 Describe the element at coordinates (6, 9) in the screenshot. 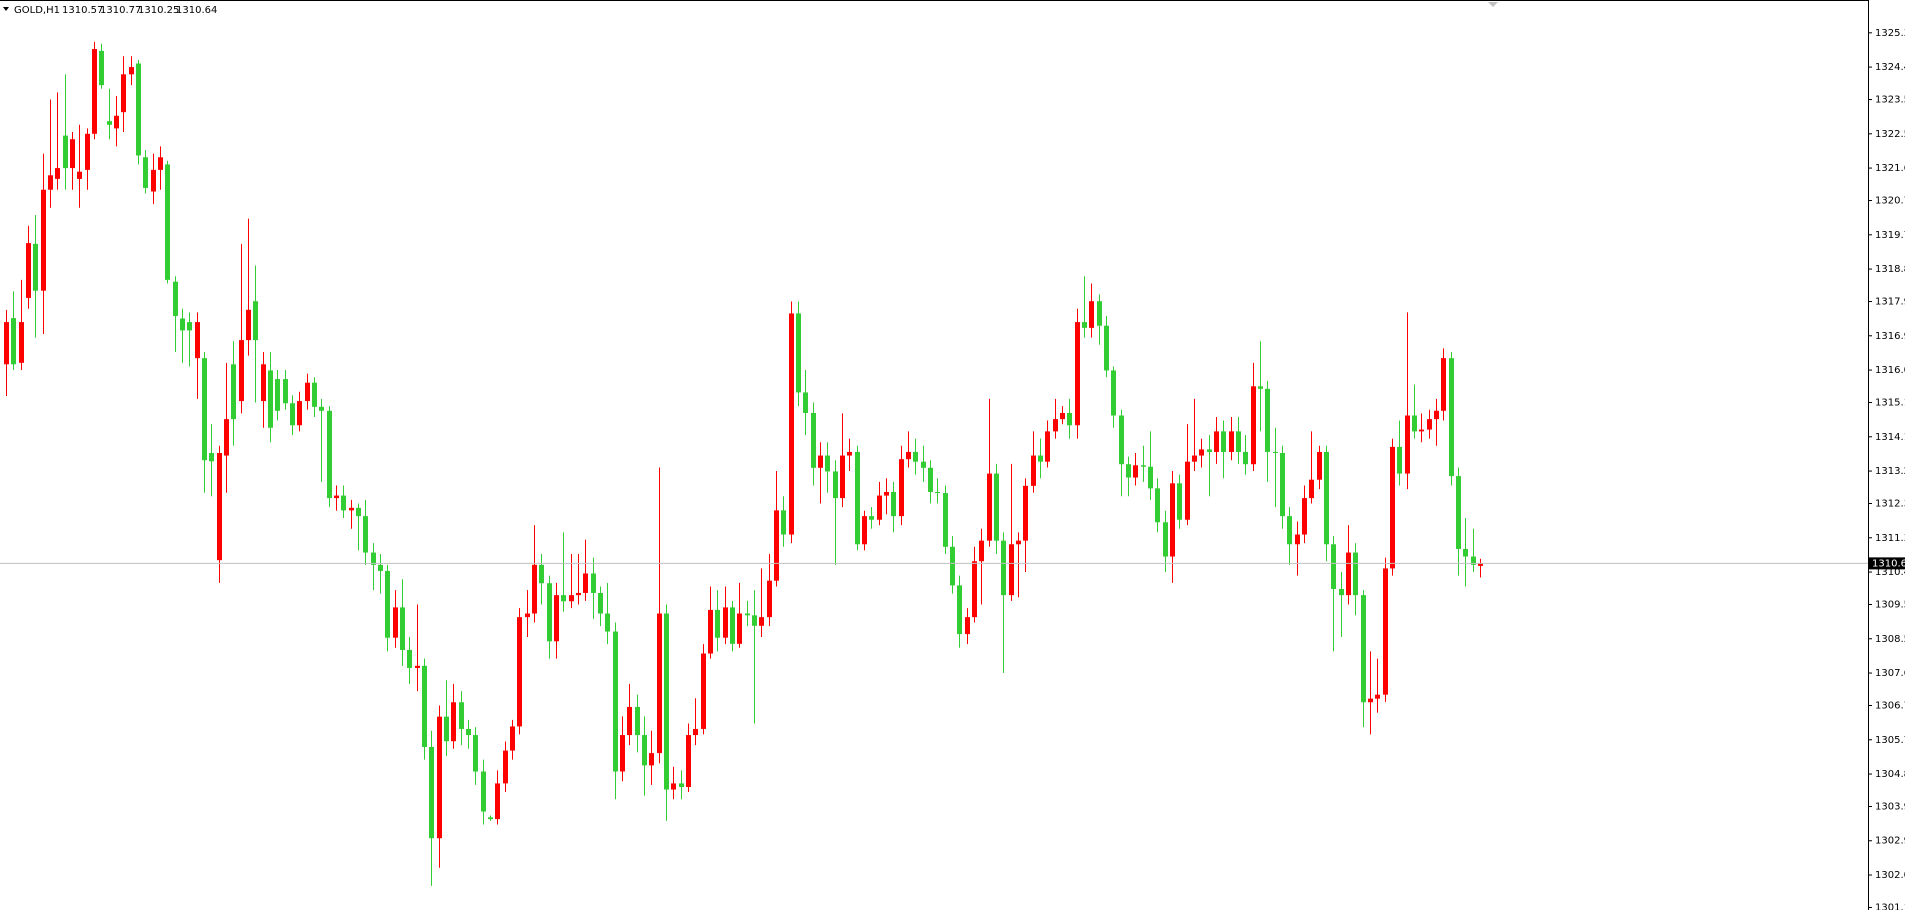

I see `menu-arrow` at that location.